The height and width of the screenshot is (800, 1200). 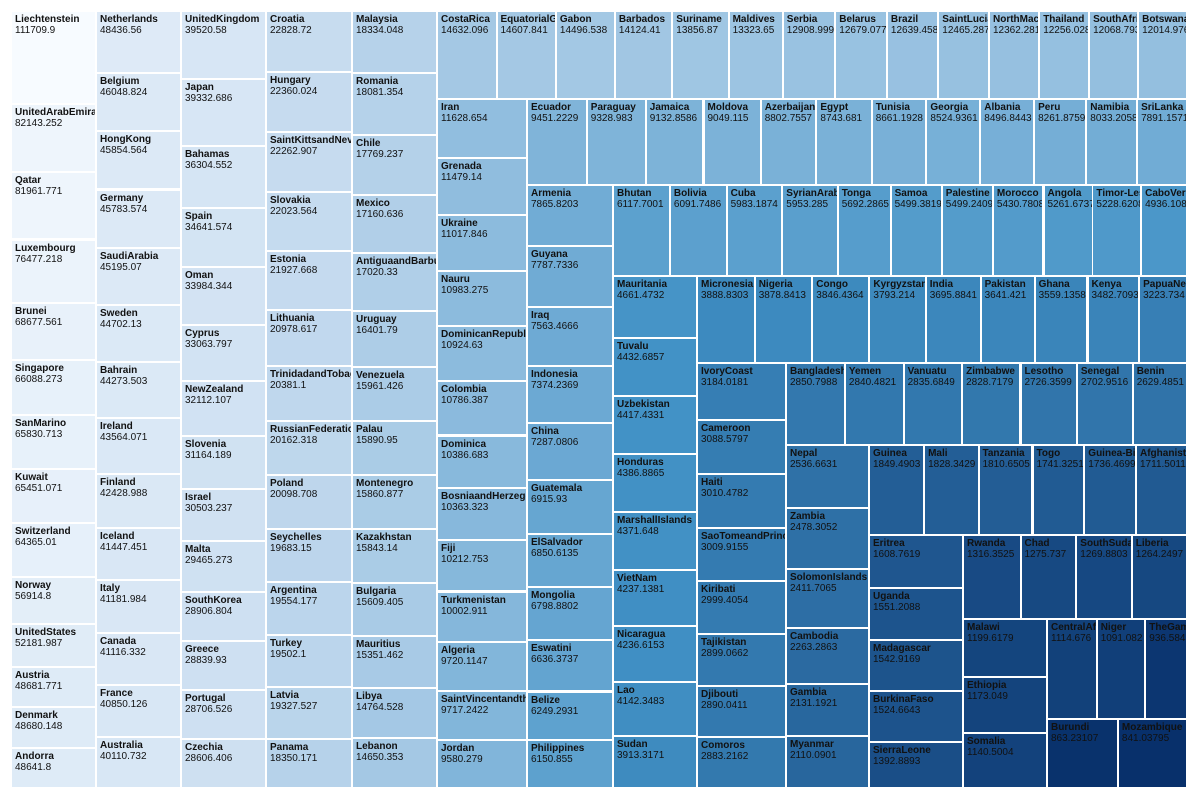 What do you see at coordinates (954, 320) in the screenshot?
I see `treemap-tile: India 3695.8841` at bounding box center [954, 320].